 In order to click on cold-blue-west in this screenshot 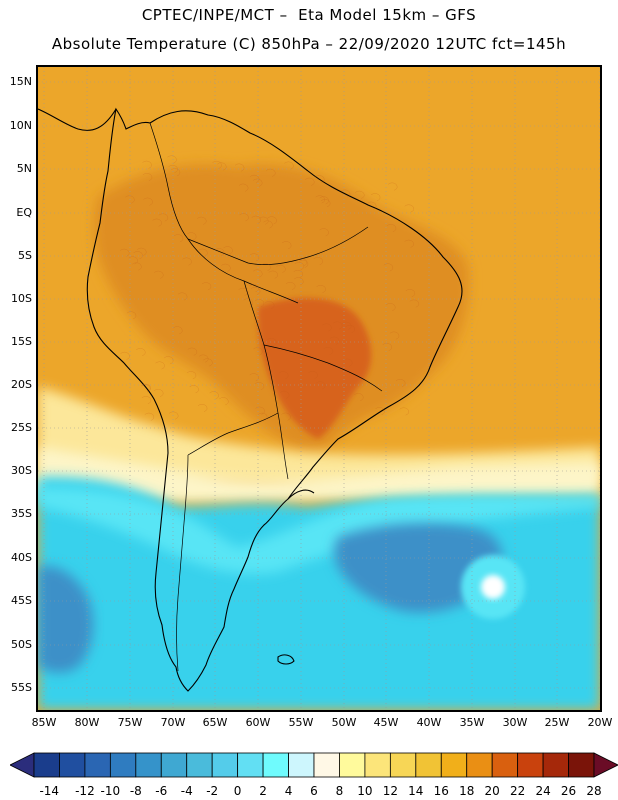, I will do `click(66, 619)`.